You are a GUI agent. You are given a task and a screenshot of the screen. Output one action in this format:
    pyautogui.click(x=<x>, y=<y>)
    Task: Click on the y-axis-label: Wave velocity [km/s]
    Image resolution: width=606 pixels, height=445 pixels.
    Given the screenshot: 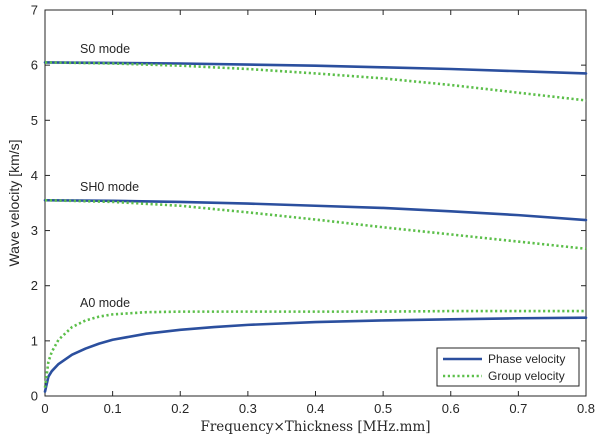 What is the action you would take?
    pyautogui.click(x=14, y=202)
    